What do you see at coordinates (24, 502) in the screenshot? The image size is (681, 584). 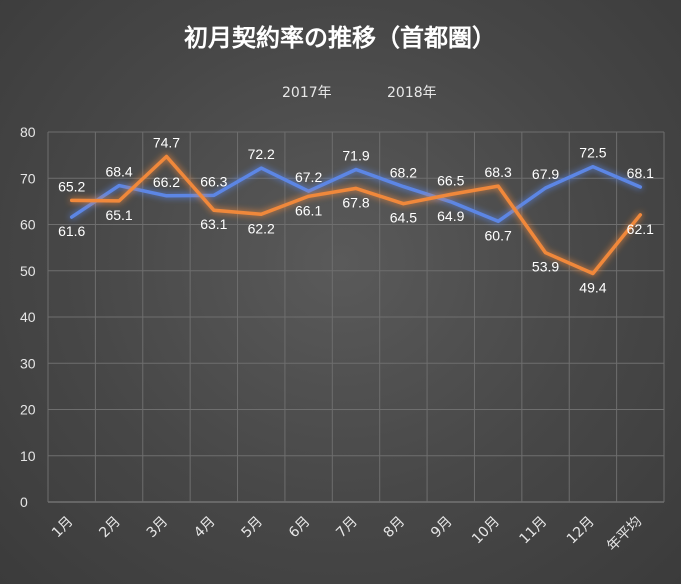 I see `y-tick-label: 0` at bounding box center [24, 502].